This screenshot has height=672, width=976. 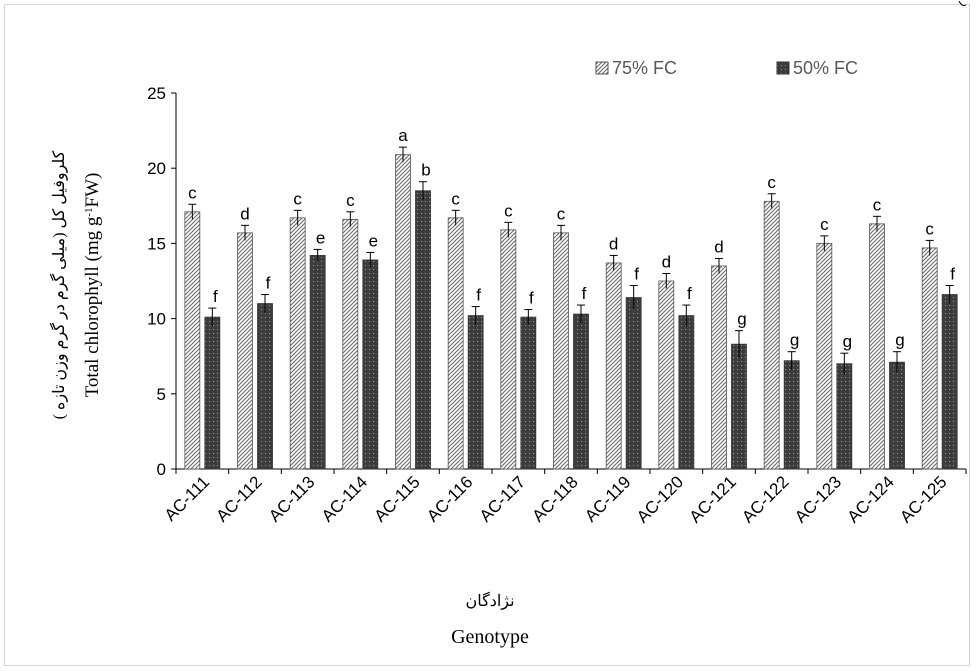 I want to click on x-tick-label: AC-116, so click(x=449, y=498).